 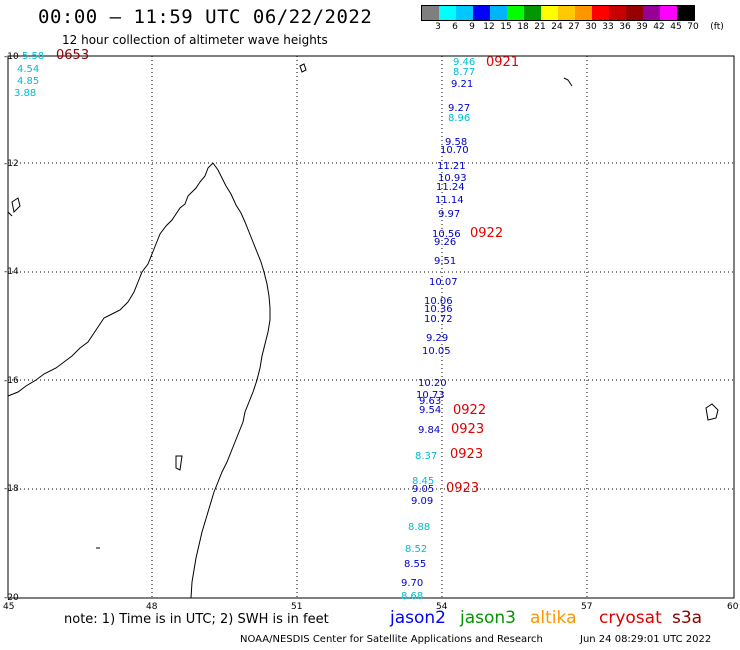 I want to click on wave-height-label: 10.06, so click(x=438, y=301).